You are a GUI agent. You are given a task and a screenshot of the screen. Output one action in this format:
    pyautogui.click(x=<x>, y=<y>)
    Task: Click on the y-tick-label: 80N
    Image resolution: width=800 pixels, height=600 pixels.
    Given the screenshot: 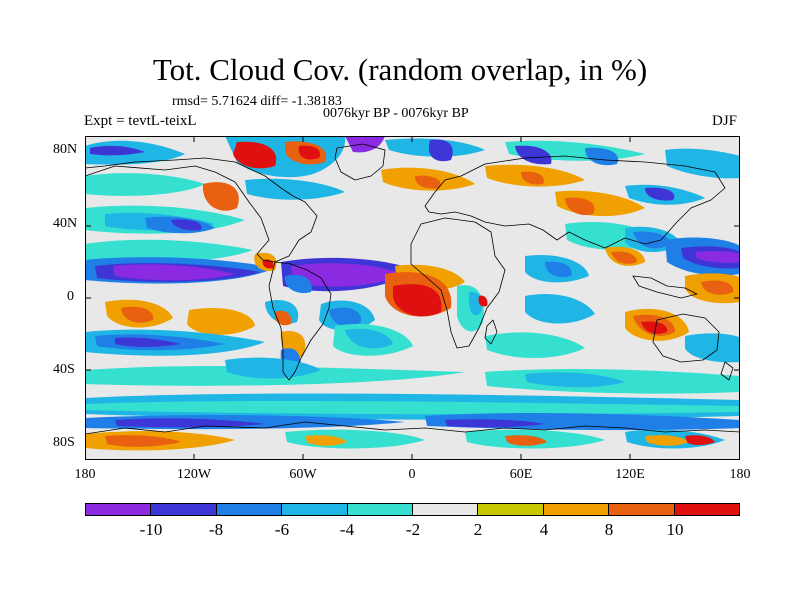 What is the action you would take?
    pyautogui.click(x=65, y=149)
    